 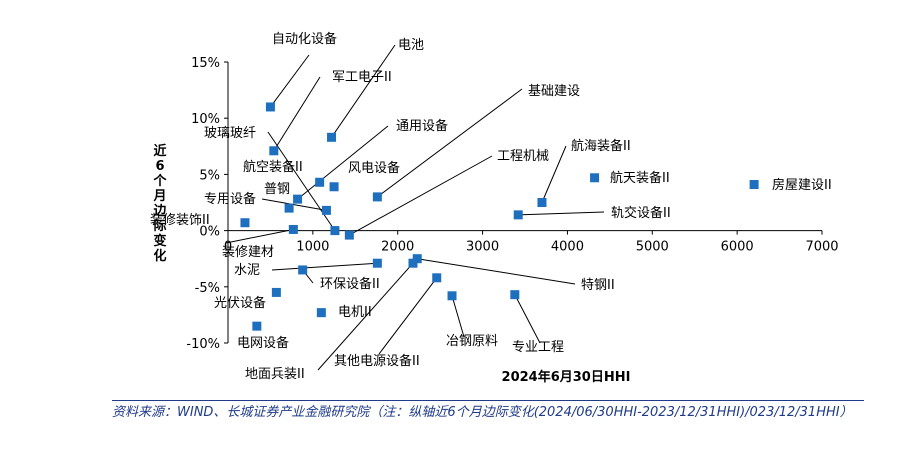 I want to click on point-label: 其他电源设备II, so click(x=377, y=361).